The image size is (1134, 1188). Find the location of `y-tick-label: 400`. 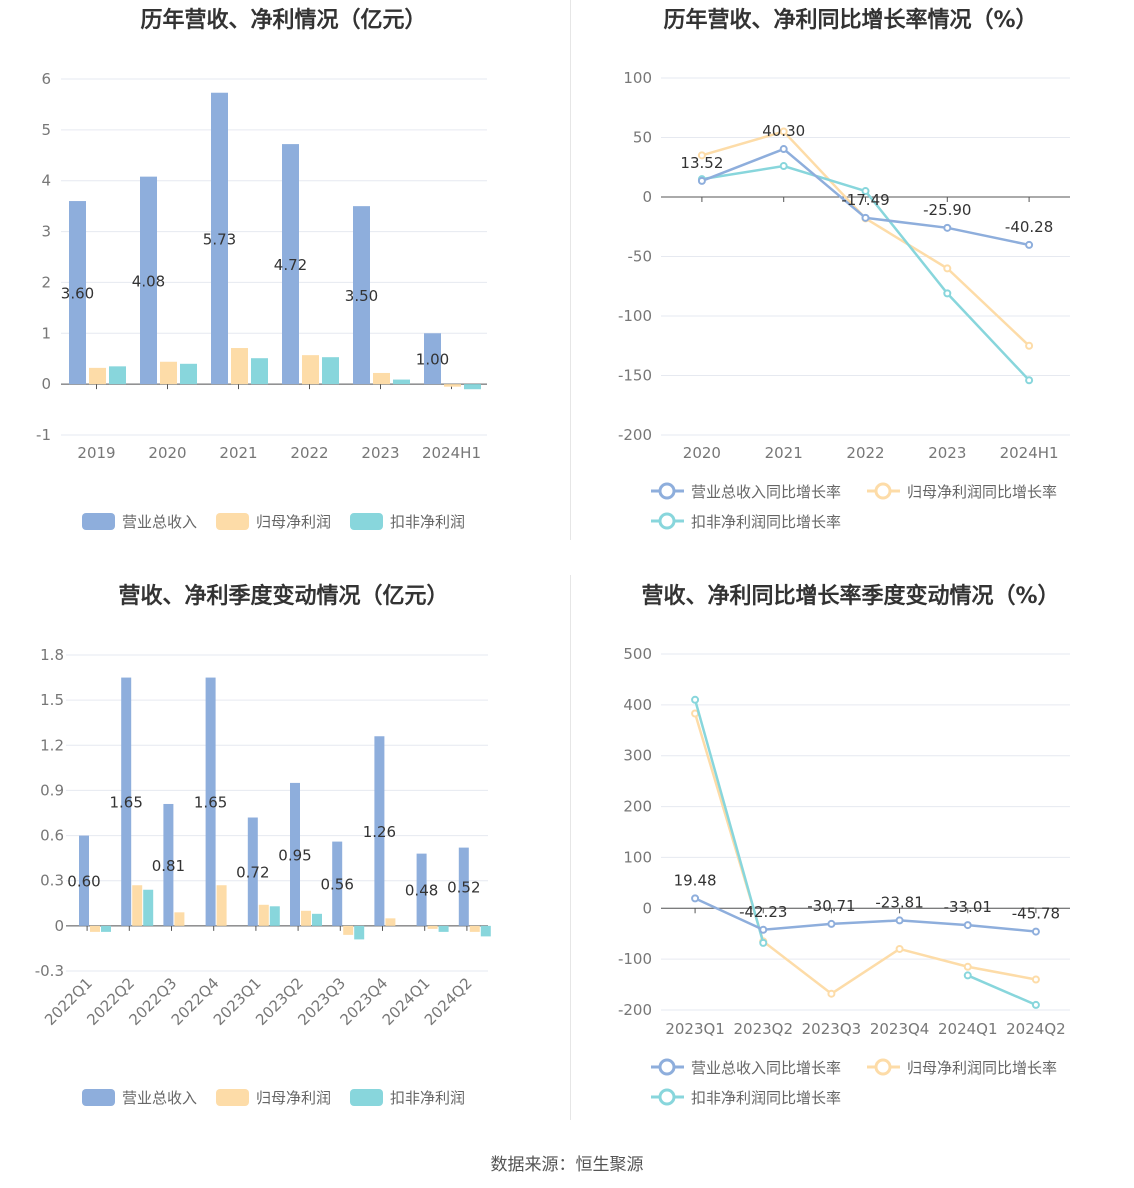

y-tick-label: 400 is located at coordinates (637, 705).